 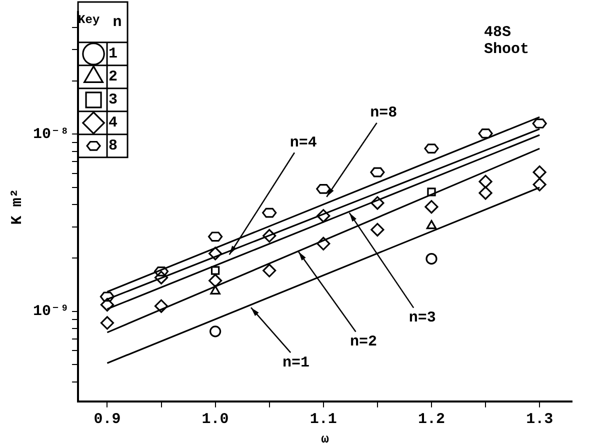 What do you see at coordinates (215, 419) in the screenshot?
I see `x-tick-label: 1.0` at bounding box center [215, 419].